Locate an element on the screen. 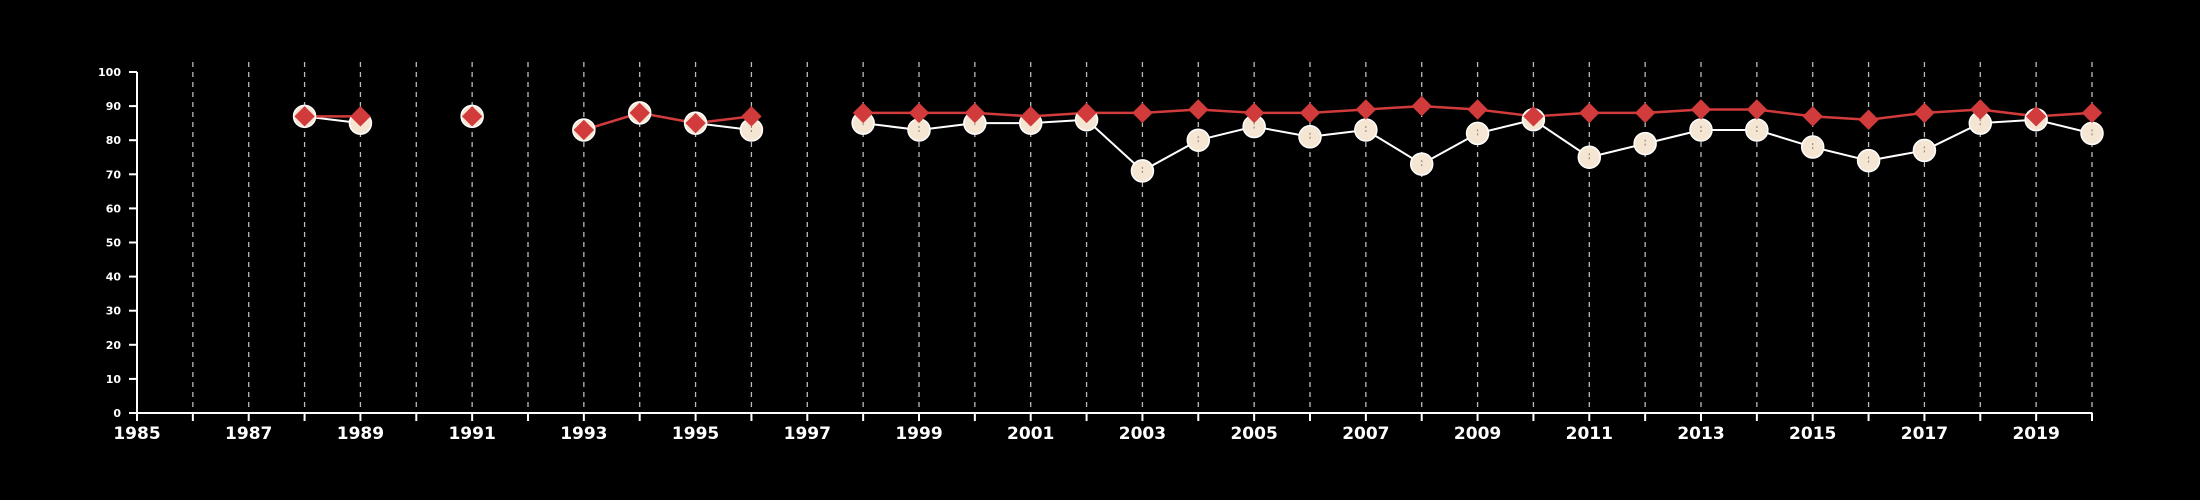 The image size is (2200, 500). x-tick-label: 2007 is located at coordinates (1365, 434).